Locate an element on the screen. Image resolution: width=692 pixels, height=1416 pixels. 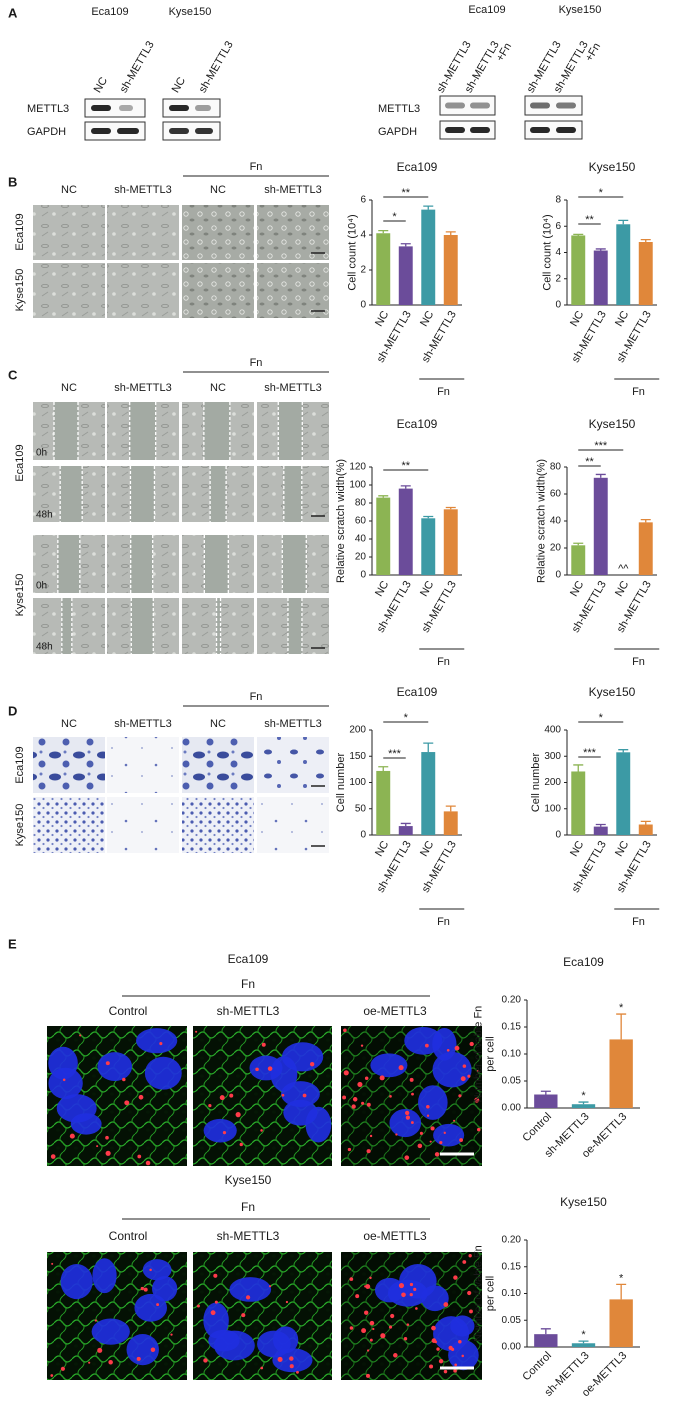
y-tick-label: 0.00 is located at coordinates (512, 1347).